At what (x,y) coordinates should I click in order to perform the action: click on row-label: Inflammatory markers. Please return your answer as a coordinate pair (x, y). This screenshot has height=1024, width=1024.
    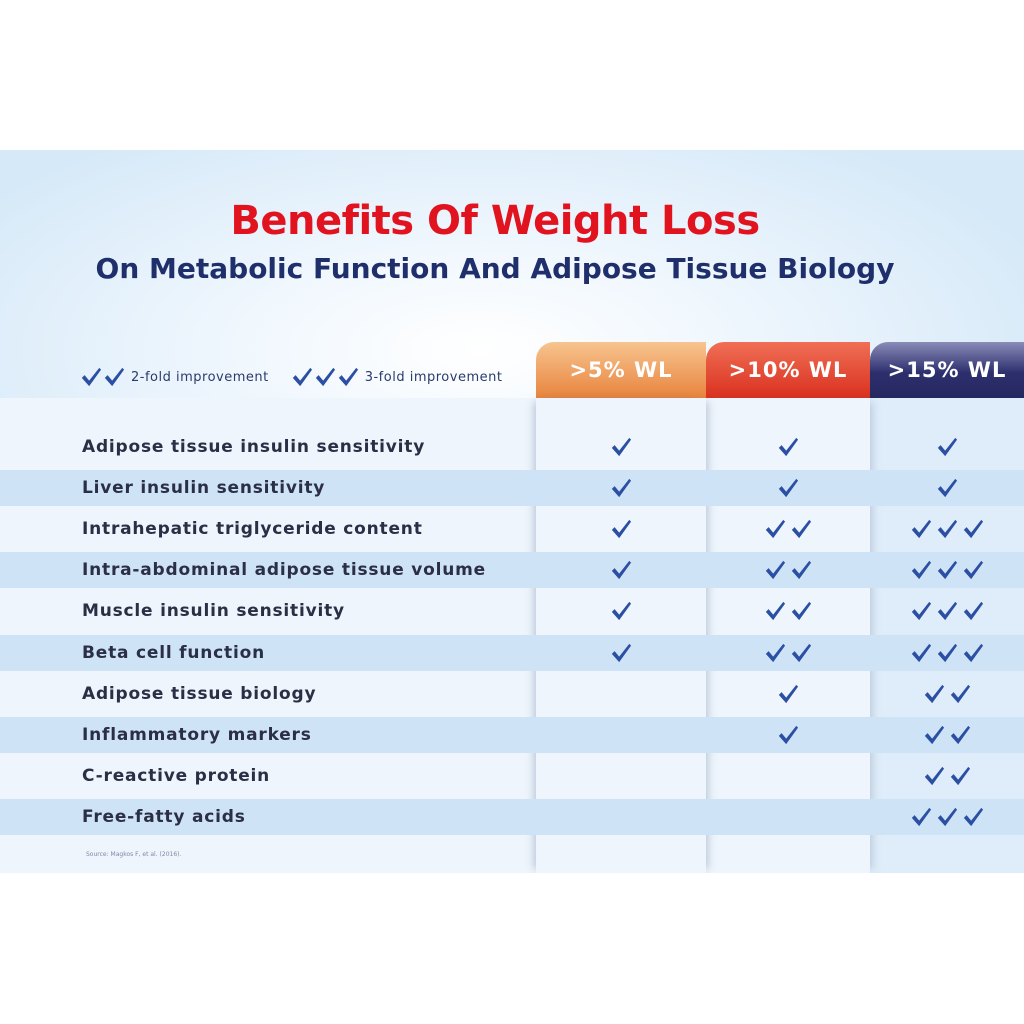
    Looking at the image, I should click on (197, 734).